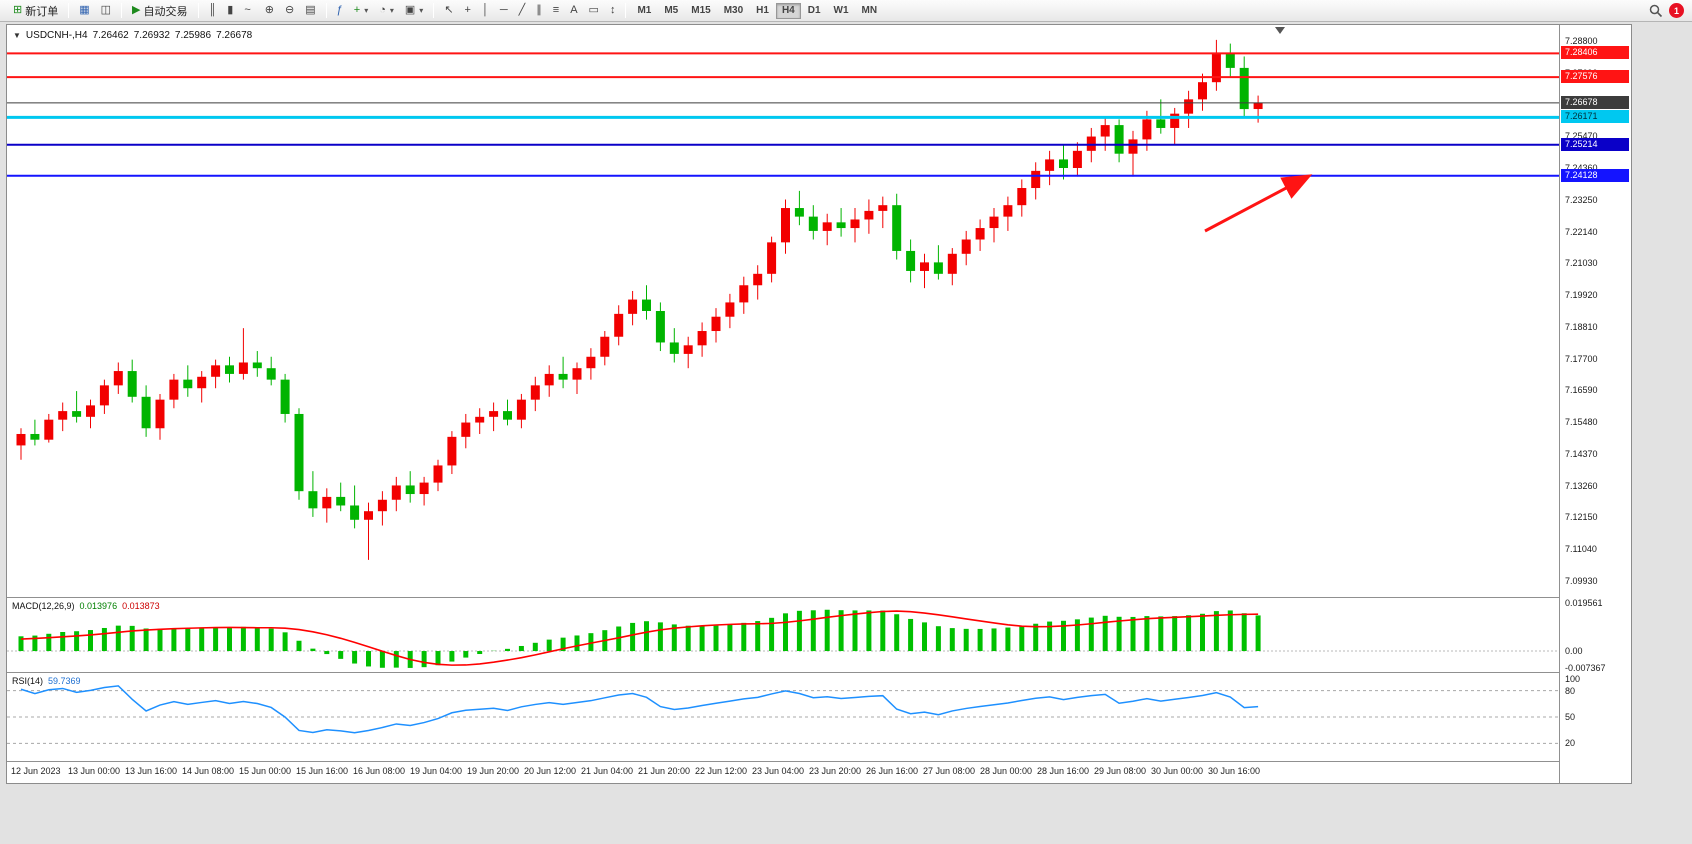 This screenshot has height=844, width=1692. What do you see at coordinates (98, 606) in the screenshot?
I see `macd-value-main: 0.013976` at bounding box center [98, 606].